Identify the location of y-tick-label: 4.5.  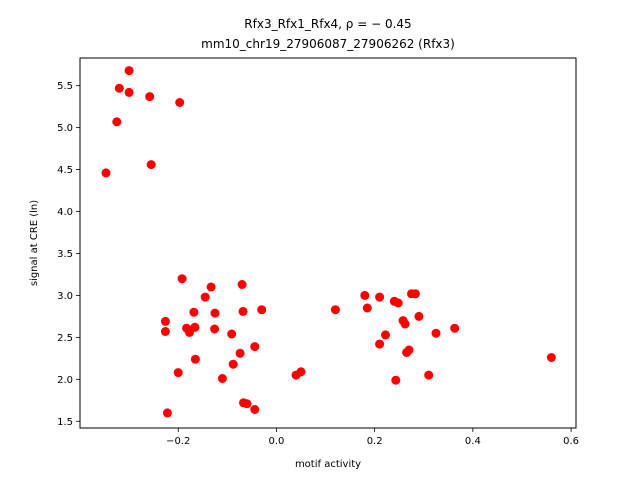
(65, 170).